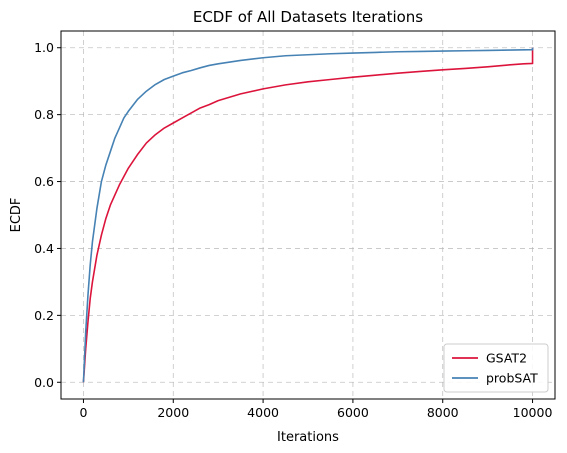  Describe the element at coordinates (44, 47) in the screenshot. I see `y-tick-label: 1.0` at that location.